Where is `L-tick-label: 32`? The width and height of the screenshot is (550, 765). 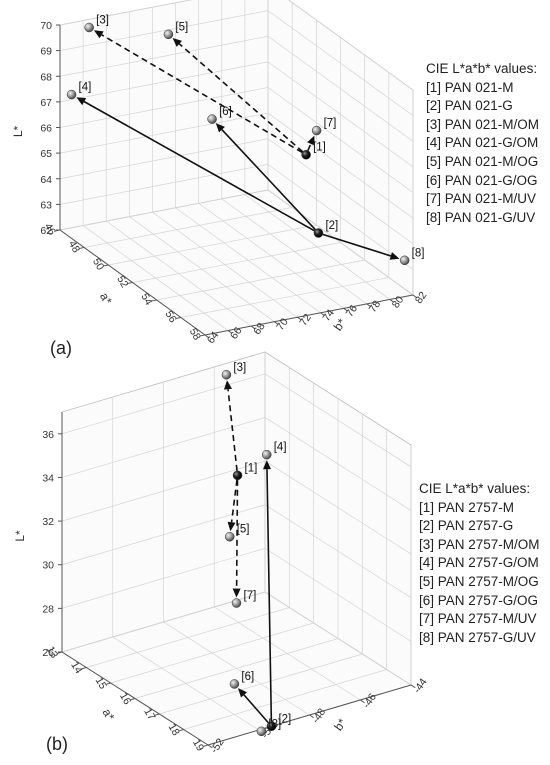
L-tick-label: 32 is located at coordinates (48, 522).